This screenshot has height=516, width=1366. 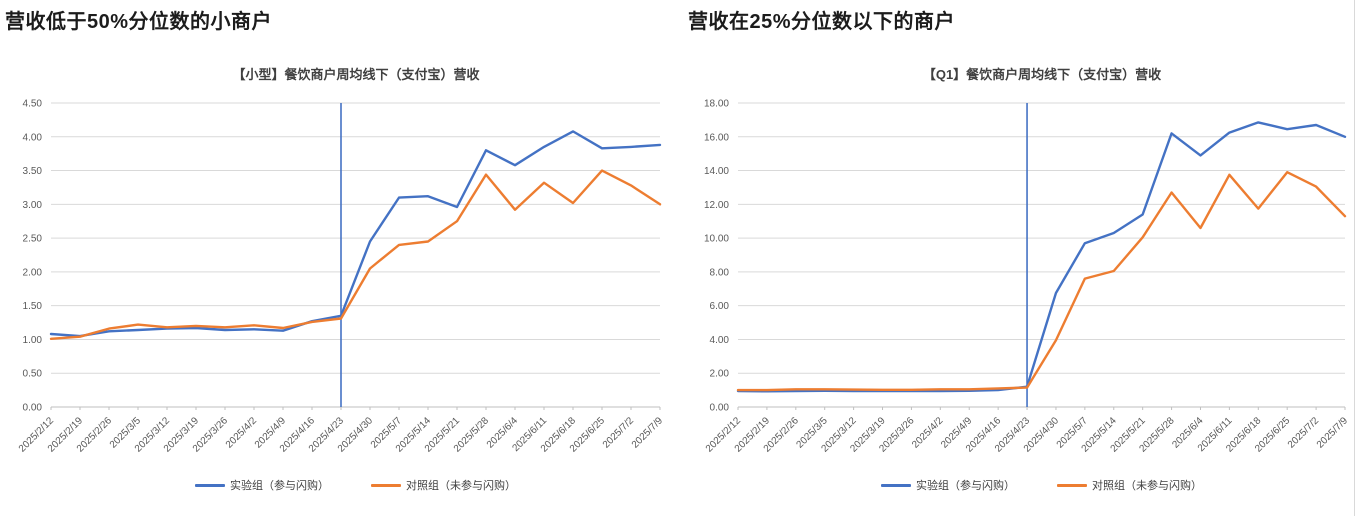 I want to click on y-axis-label: 12.00, so click(x=716, y=205).